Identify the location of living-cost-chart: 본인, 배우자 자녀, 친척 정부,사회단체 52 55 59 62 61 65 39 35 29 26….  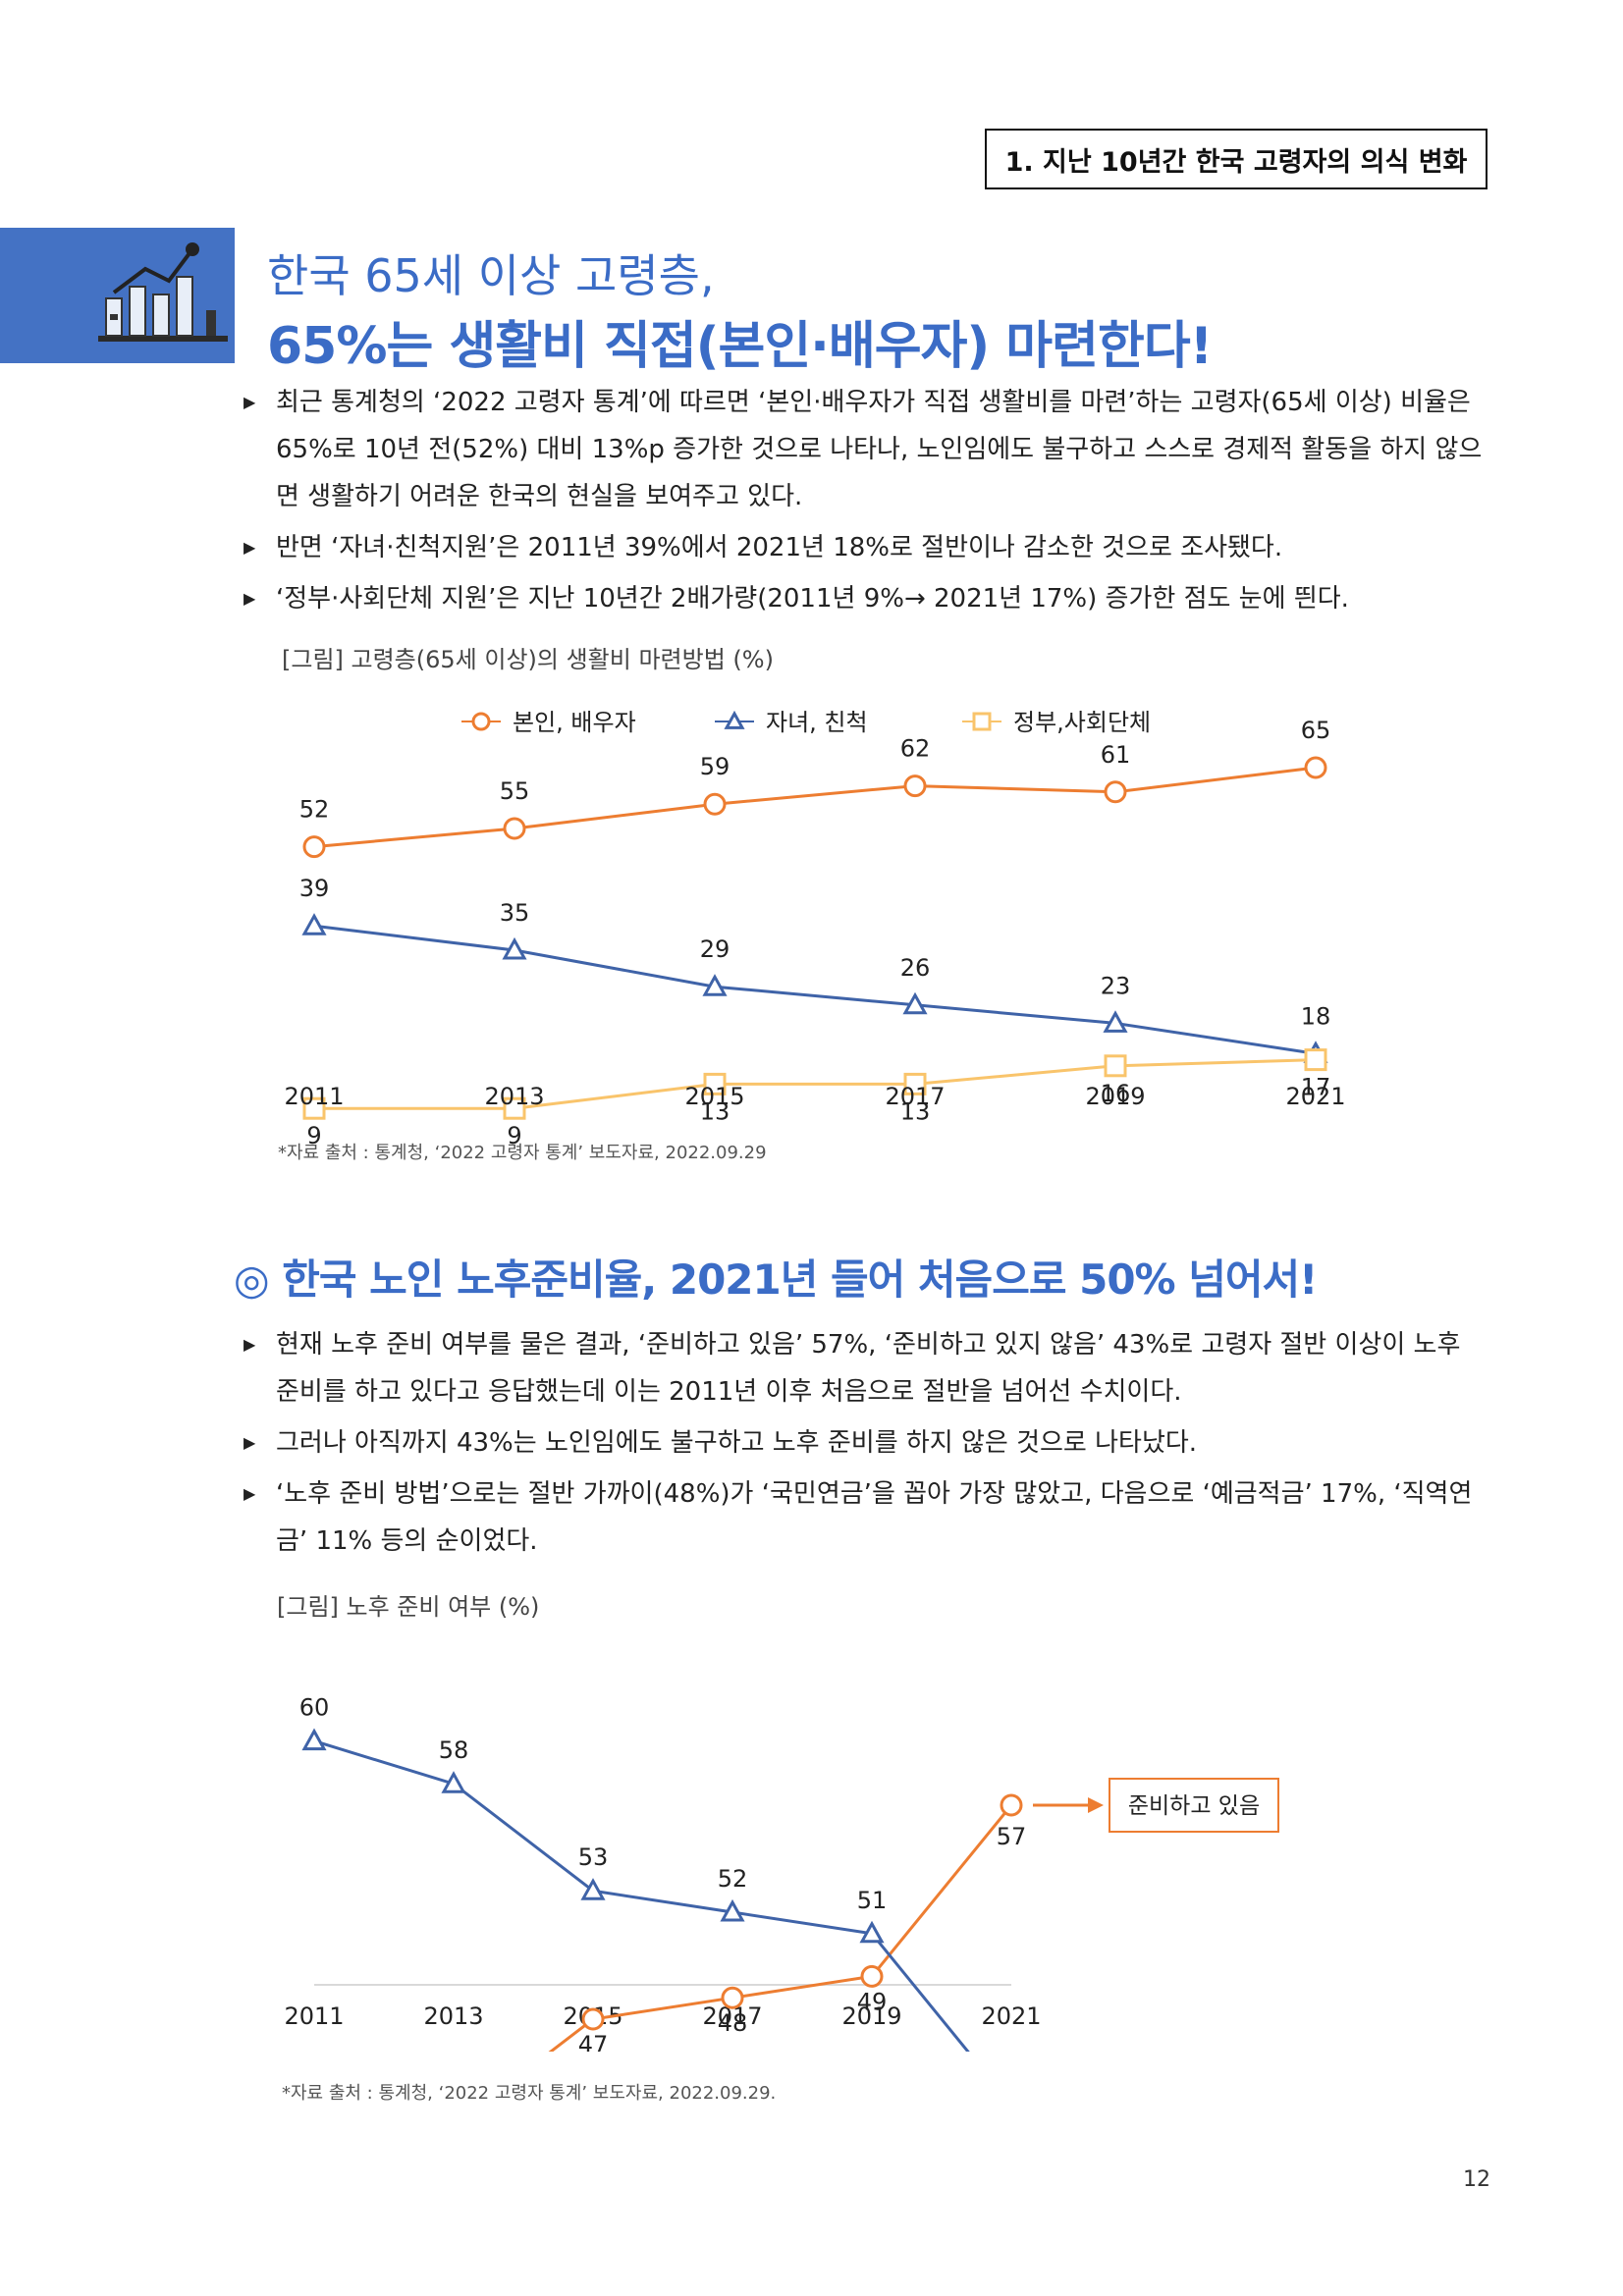
(814, 929).